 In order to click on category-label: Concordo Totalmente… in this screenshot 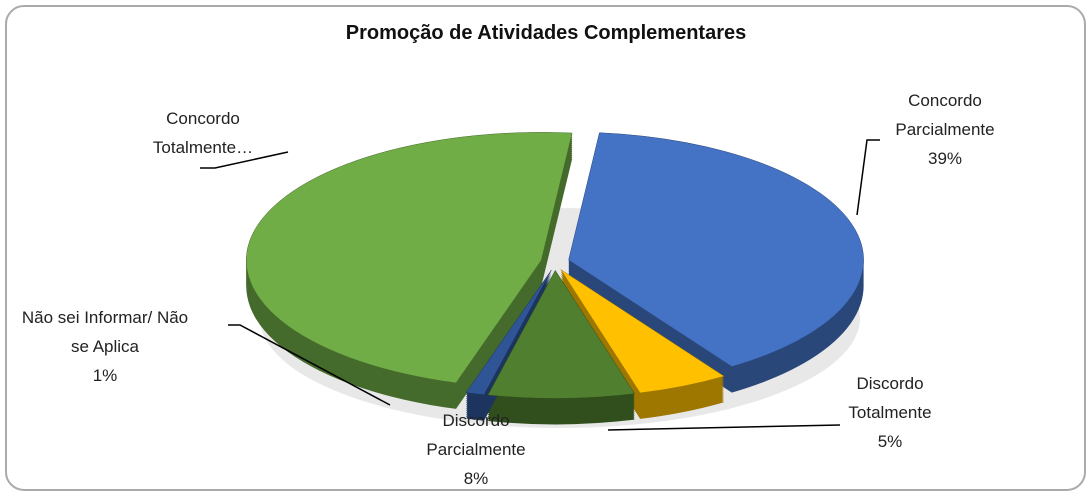, I will do `click(203, 133)`.